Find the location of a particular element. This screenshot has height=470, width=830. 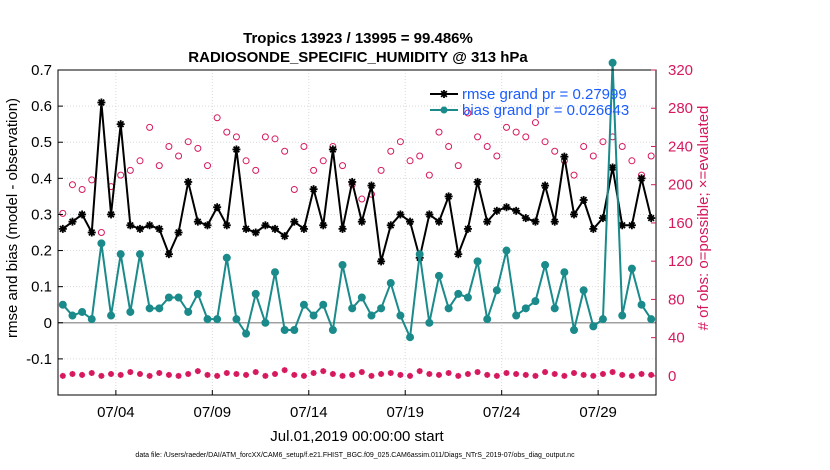

x-tick-label: 07/14 is located at coordinates (309, 412).